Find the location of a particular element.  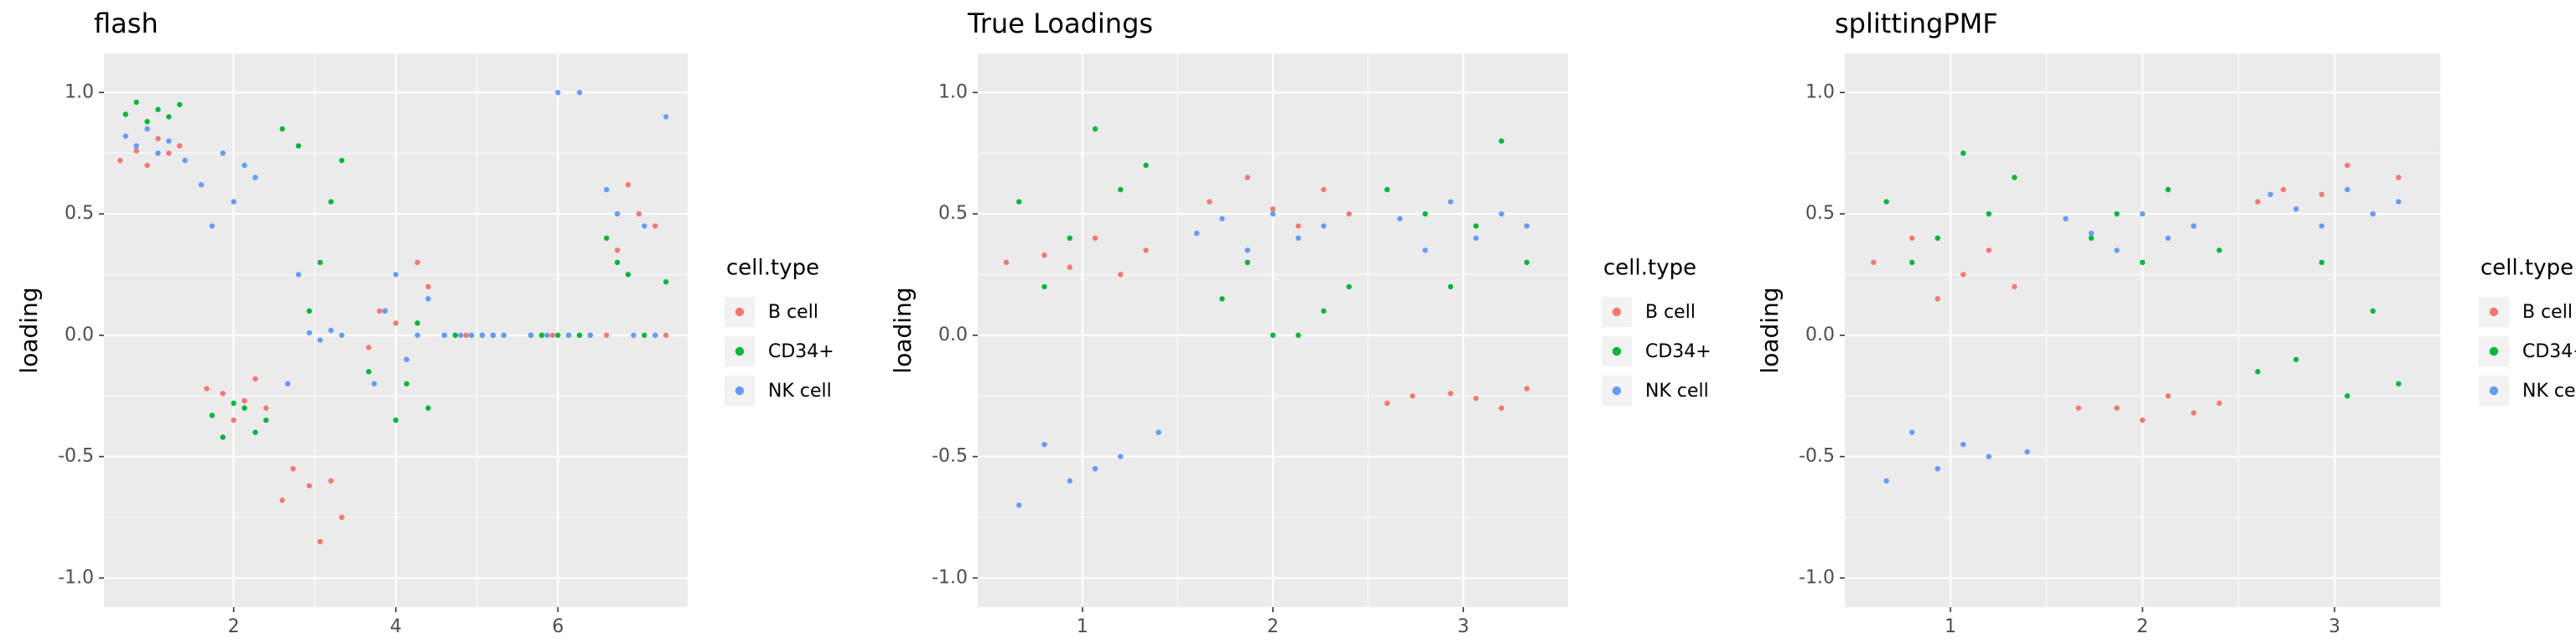

legend-label: CD34+ is located at coordinates (801, 351).